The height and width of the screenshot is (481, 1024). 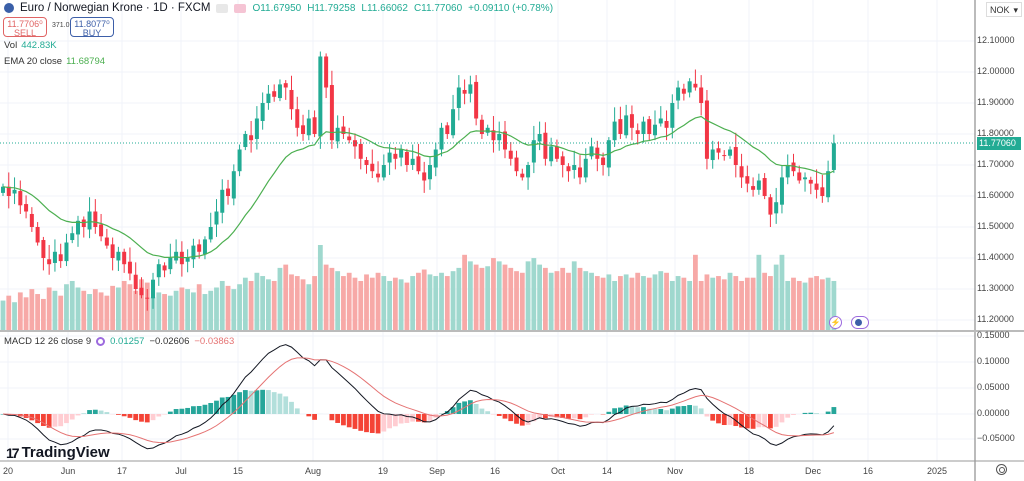 What do you see at coordinates (331, 8) in the screenshot?
I see `ohlc-high: H11.79258` at bounding box center [331, 8].